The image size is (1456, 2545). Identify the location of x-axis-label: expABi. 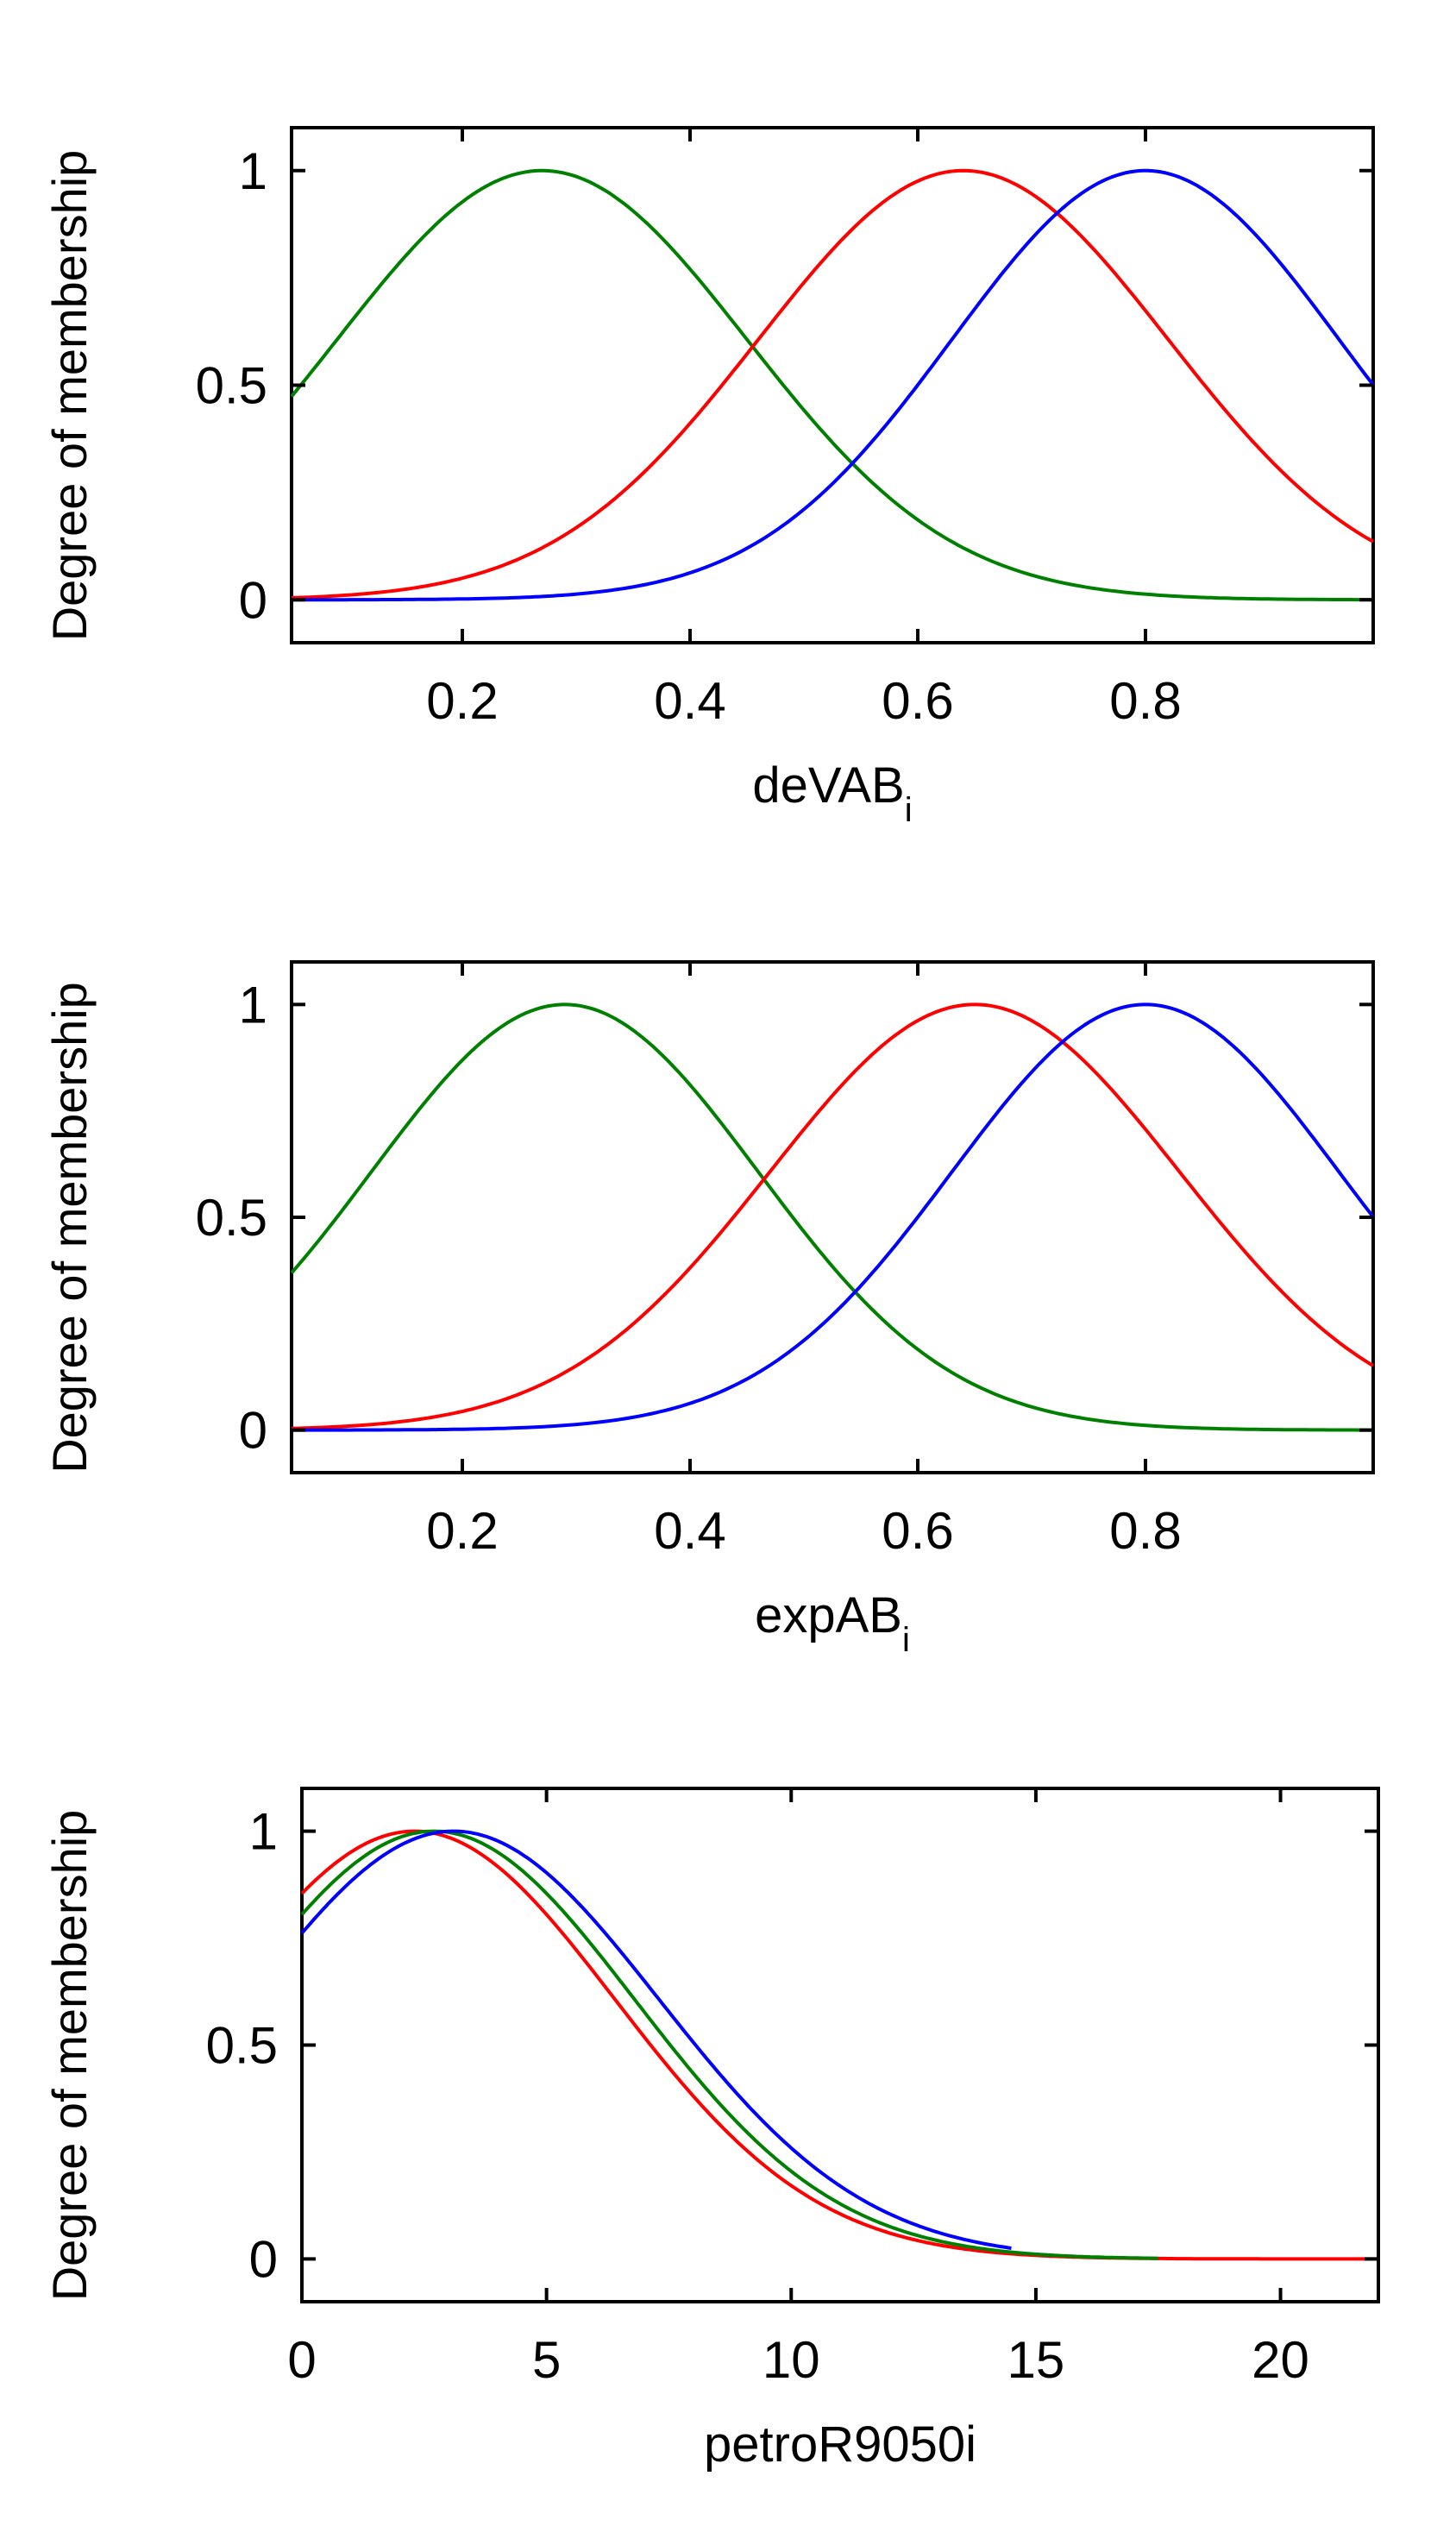
(833, 1623).